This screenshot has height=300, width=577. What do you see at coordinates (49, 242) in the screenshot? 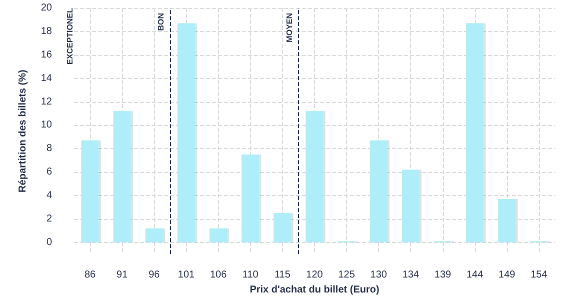
I see `y-tick-label: 0` at bounding box center [49, 242].